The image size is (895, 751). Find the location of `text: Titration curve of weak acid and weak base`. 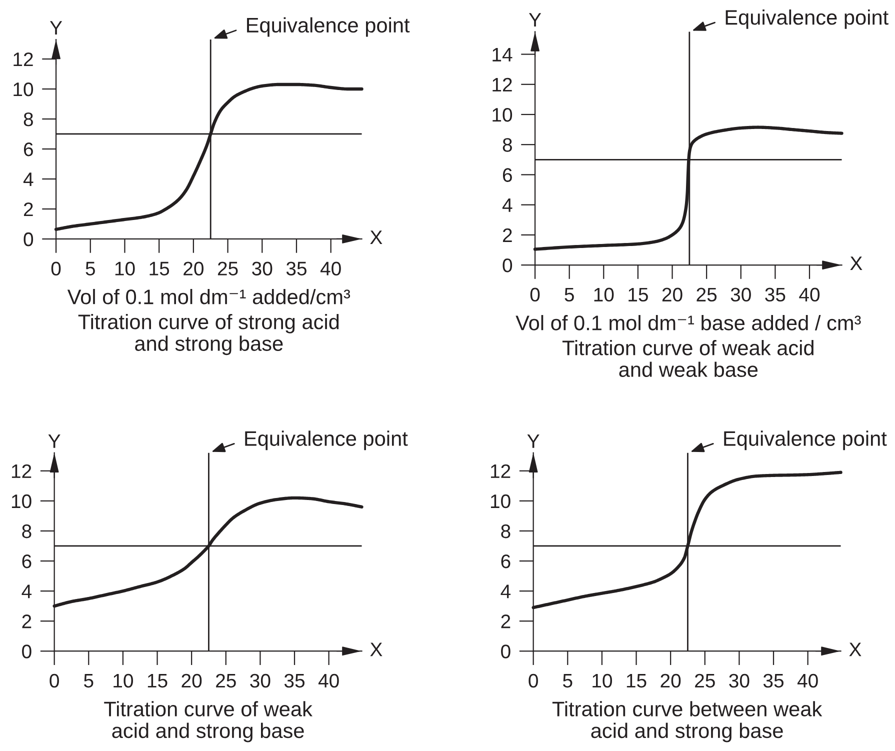

text: Titration curve of weak acid and weak base is located at coordinates (688, 359).